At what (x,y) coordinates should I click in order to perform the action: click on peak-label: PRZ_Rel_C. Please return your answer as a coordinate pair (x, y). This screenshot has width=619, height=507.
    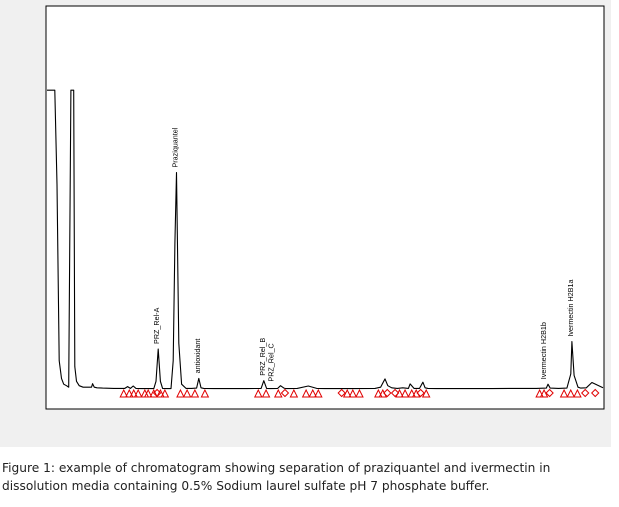
    Looking at the image, I should click on (271, 362).